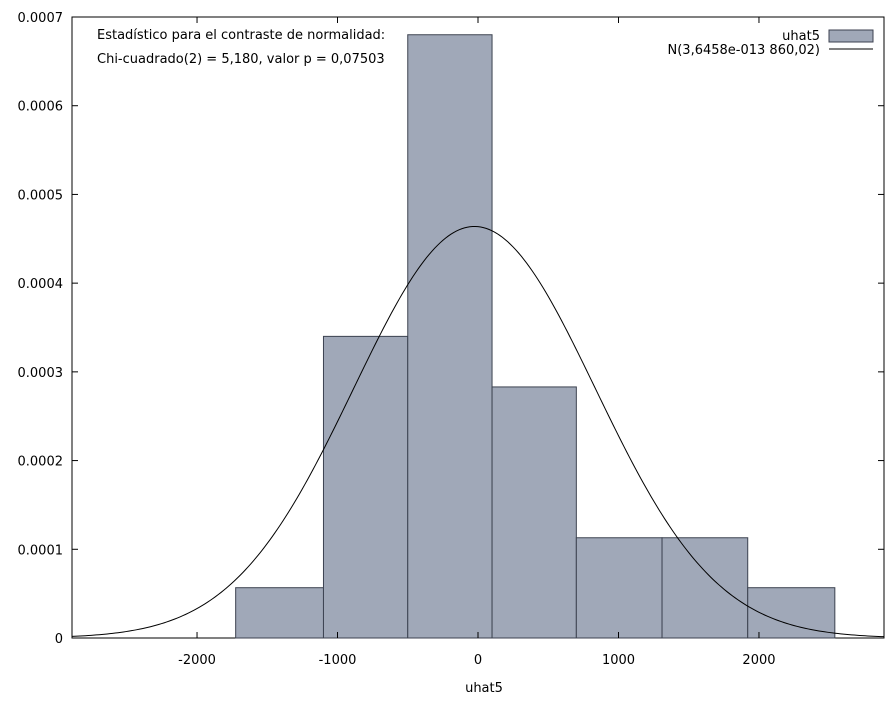 The height and width of the screenshot is (702, 885). Describe the element at coordinates (41, 550) in the screenshot. I see `y-tick-label: 0.0001` at that location.